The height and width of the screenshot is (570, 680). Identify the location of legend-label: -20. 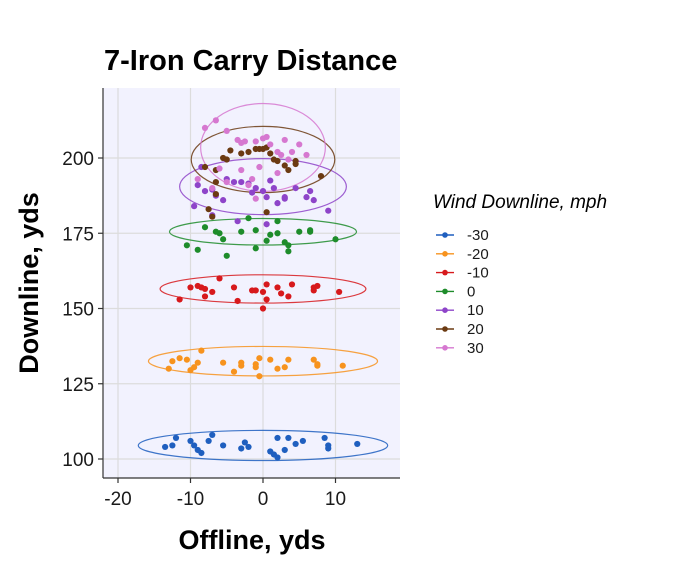
(478, 254).